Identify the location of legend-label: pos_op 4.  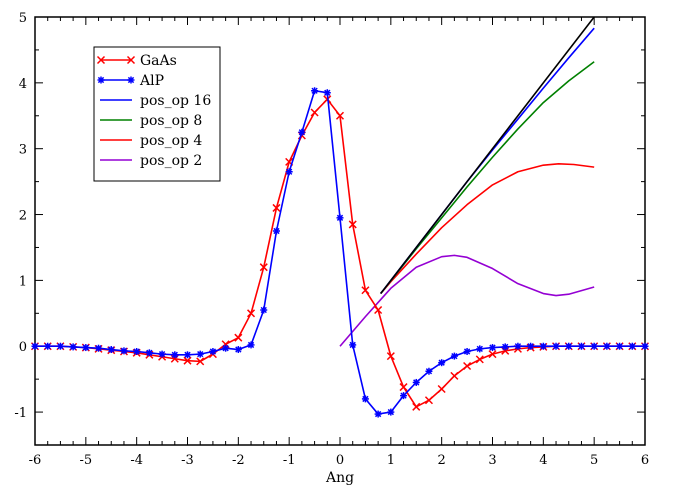
(171, 141).